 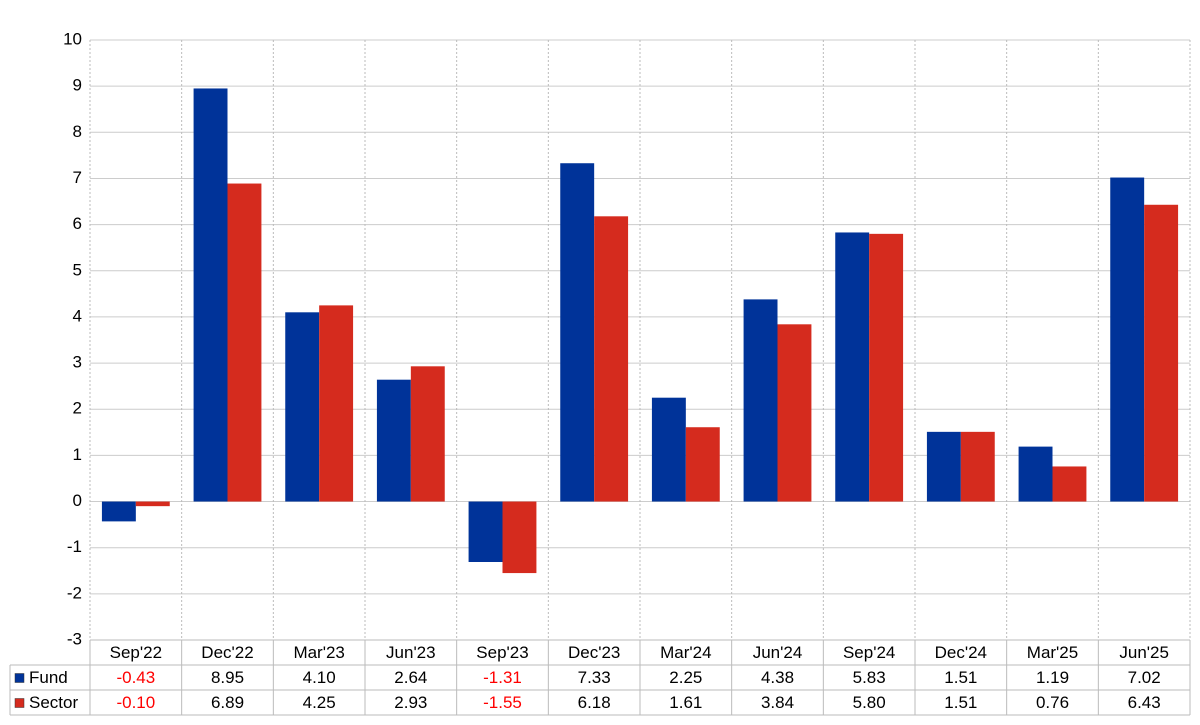 What do you see at coordinates (961, 652) in the screenshot?
I see `x-tick-label: Dec'24` at bounding box center [961, 652].